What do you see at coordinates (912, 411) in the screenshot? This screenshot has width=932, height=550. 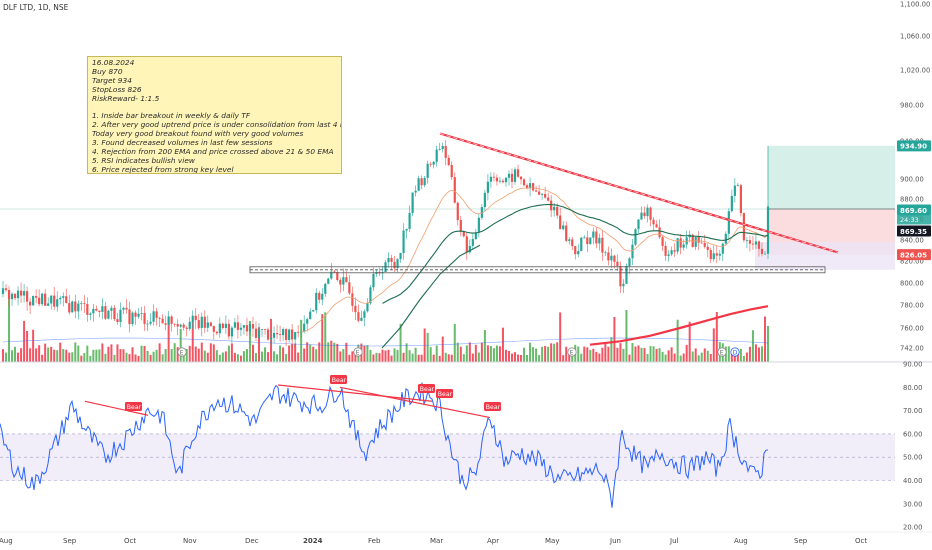 I see `rsi-tick-label: 70.00` at bounding box center [912, 411].